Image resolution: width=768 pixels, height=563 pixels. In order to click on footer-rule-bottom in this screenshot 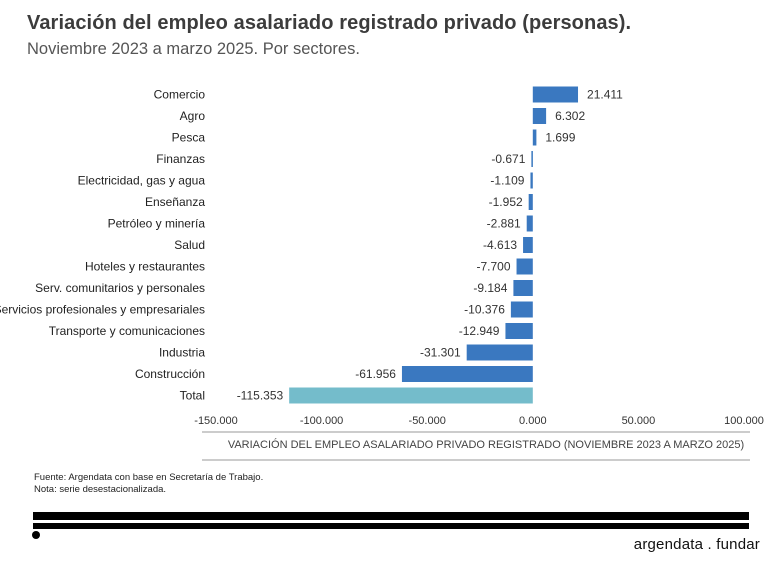, I will do `click(391, 526)`.